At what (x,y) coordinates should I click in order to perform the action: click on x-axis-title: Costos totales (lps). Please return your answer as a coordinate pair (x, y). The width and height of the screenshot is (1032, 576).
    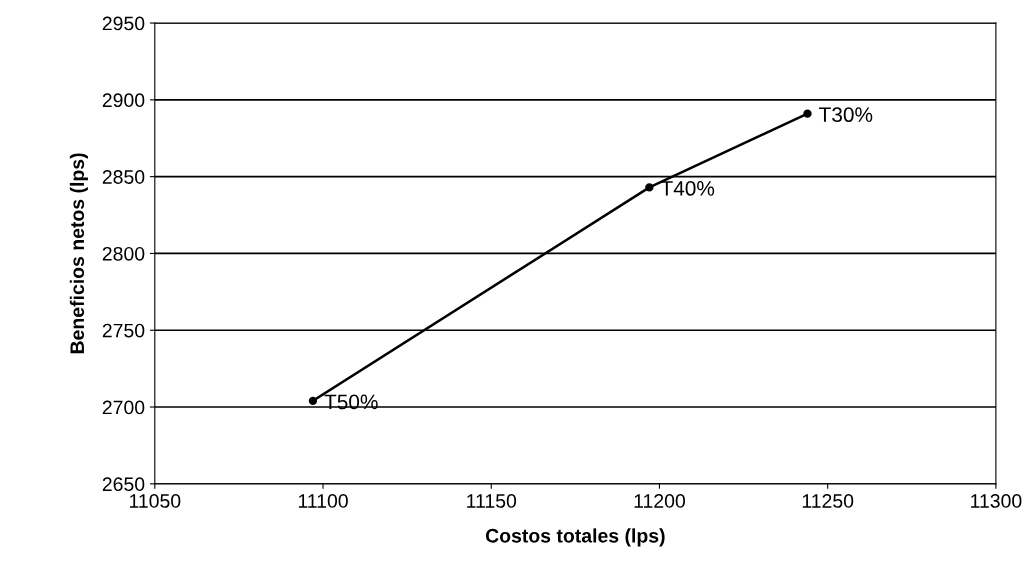
    Looking at the image, I should click on (575, 537).